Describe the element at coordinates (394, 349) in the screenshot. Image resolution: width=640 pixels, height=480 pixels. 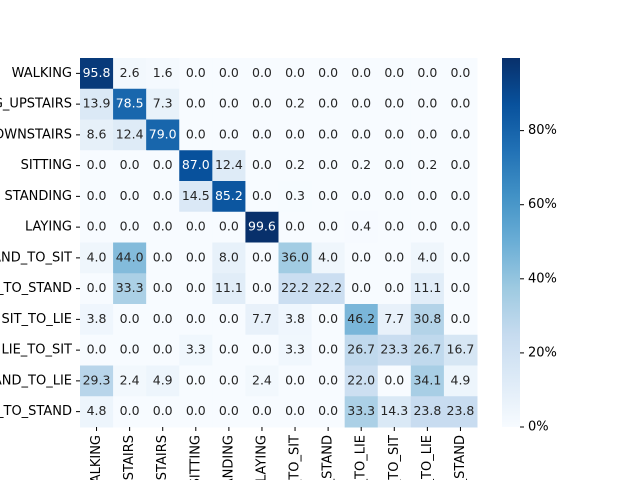
I see `cell-label: 23.3` at that location.